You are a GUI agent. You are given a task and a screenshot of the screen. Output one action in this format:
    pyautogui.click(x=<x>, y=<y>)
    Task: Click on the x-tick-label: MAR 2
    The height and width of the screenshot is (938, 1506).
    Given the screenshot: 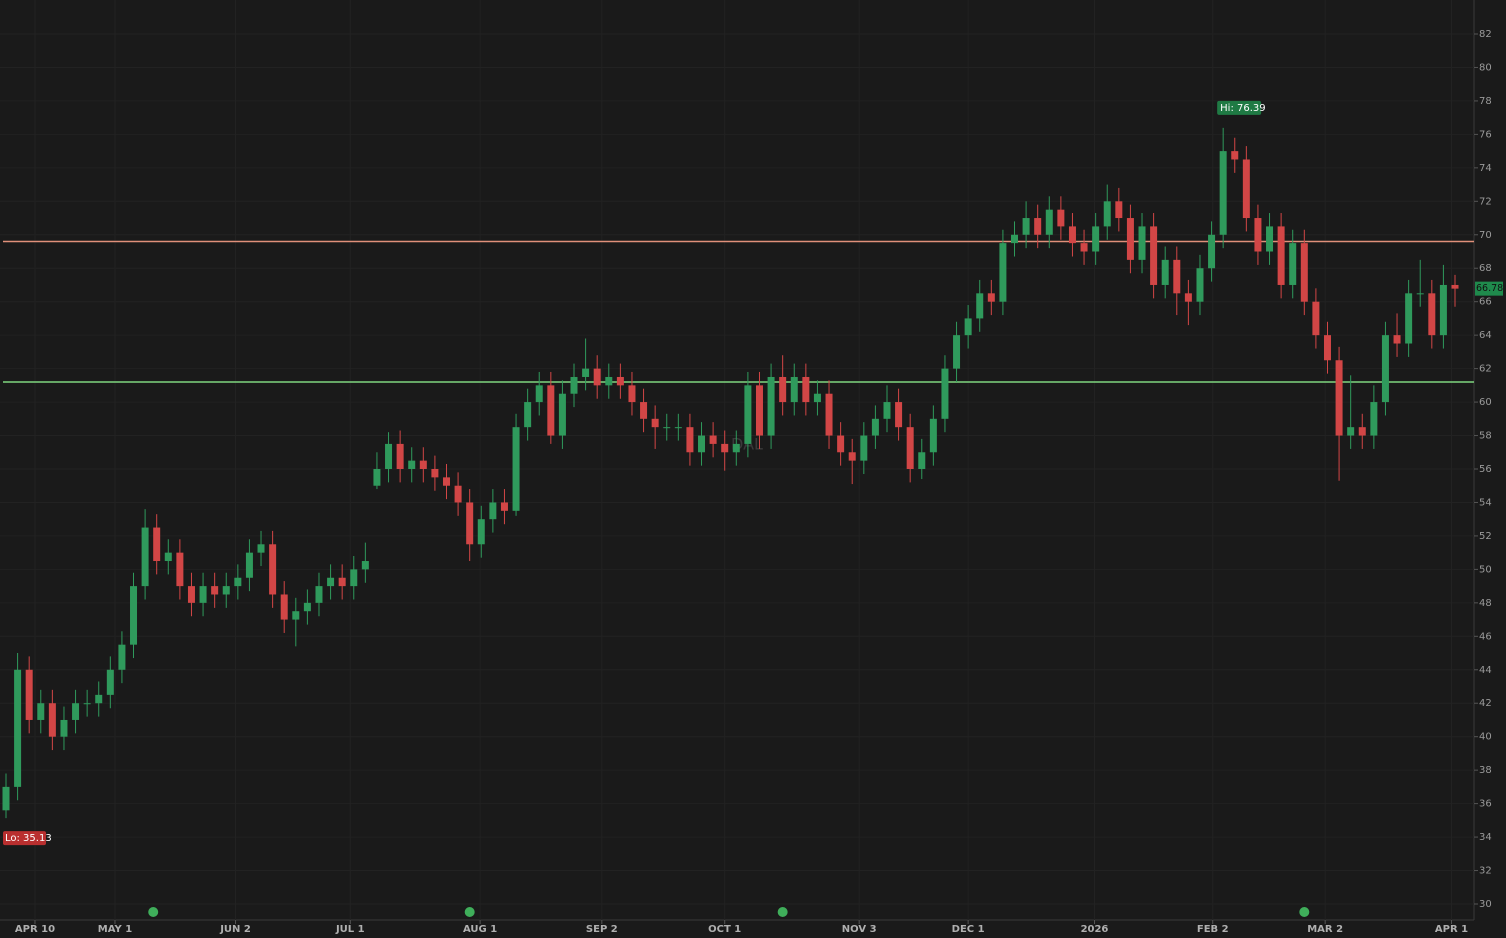 What is the action you would take?
    pyautogui.click(x=1325, y=929)
    